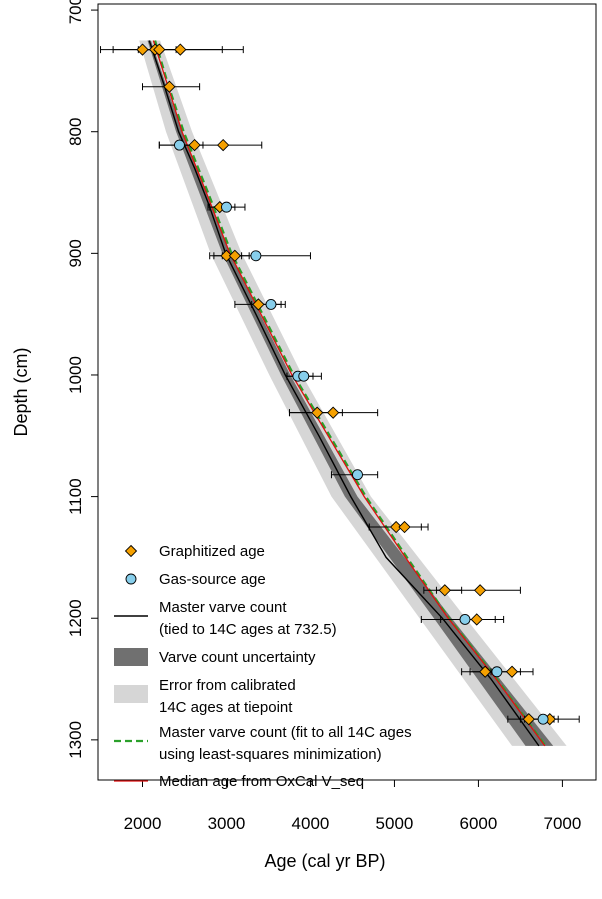 The image size is (602, 899). I want to click on legend-diamond-icon, so click(131, 551).